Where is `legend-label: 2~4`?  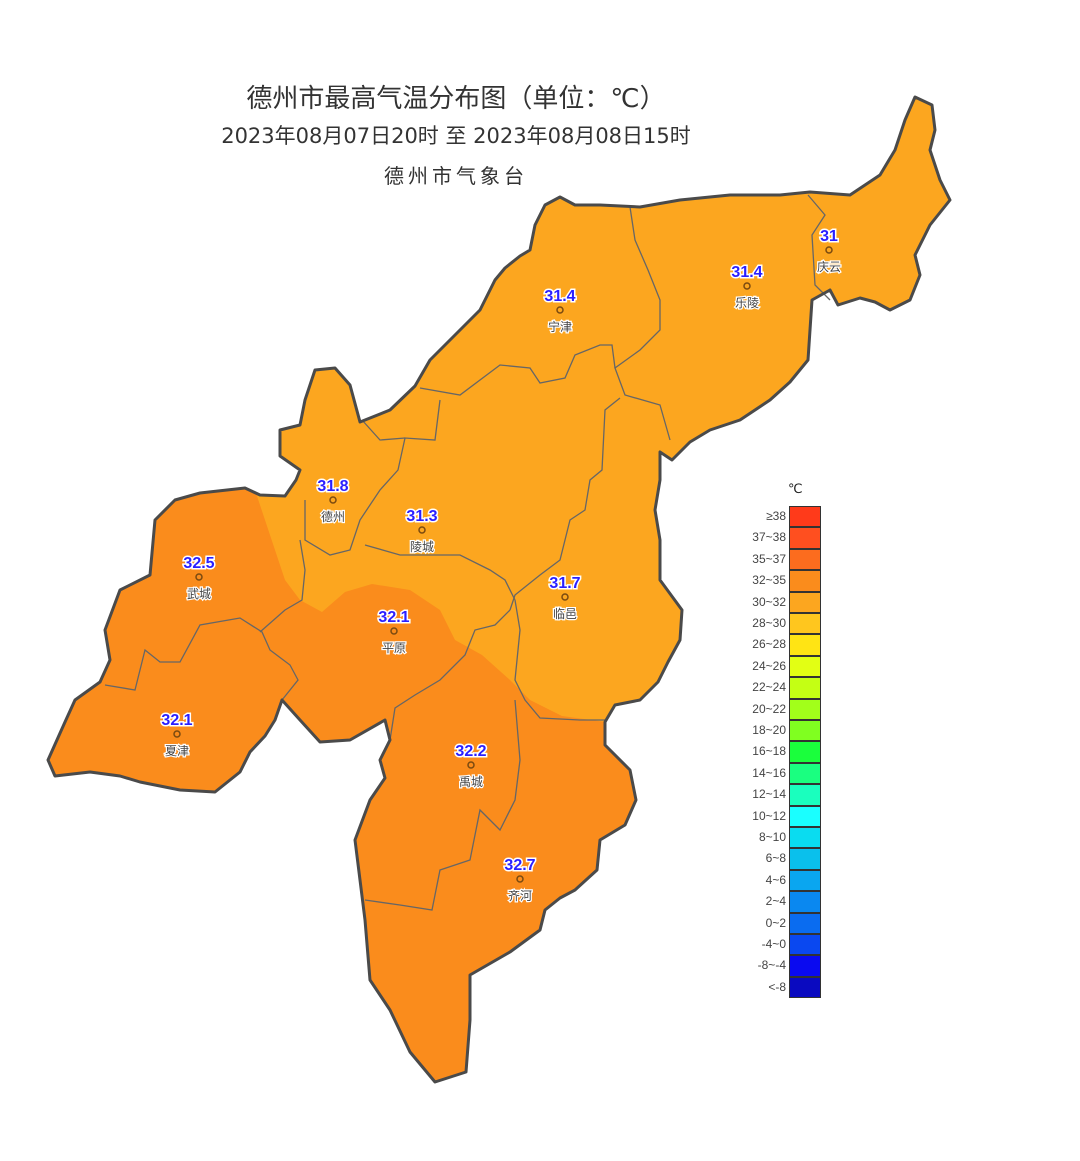 legend-label: 2~4 is located at coordinates (775, 901).